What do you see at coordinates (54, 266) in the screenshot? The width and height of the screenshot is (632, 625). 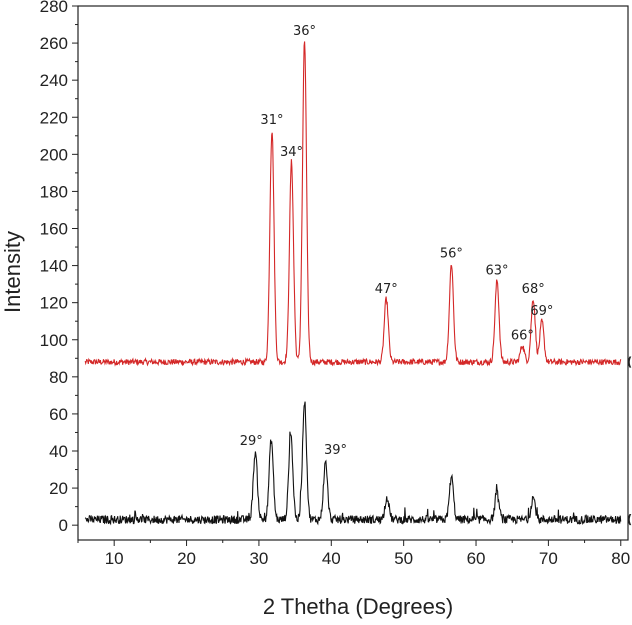 I see `y-tick-label: 140` at bounding box center [54, 266].